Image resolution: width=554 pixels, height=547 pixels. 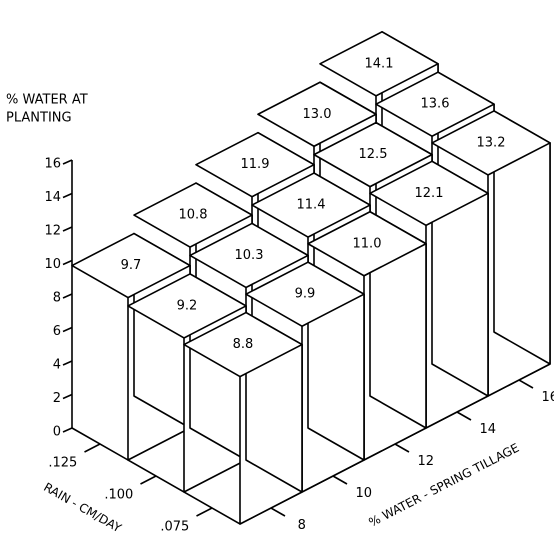 What do you see at coordinates (57, 365) in the screenshot?
I see `z-tick-label: 4` at bounding box center [57, 365].